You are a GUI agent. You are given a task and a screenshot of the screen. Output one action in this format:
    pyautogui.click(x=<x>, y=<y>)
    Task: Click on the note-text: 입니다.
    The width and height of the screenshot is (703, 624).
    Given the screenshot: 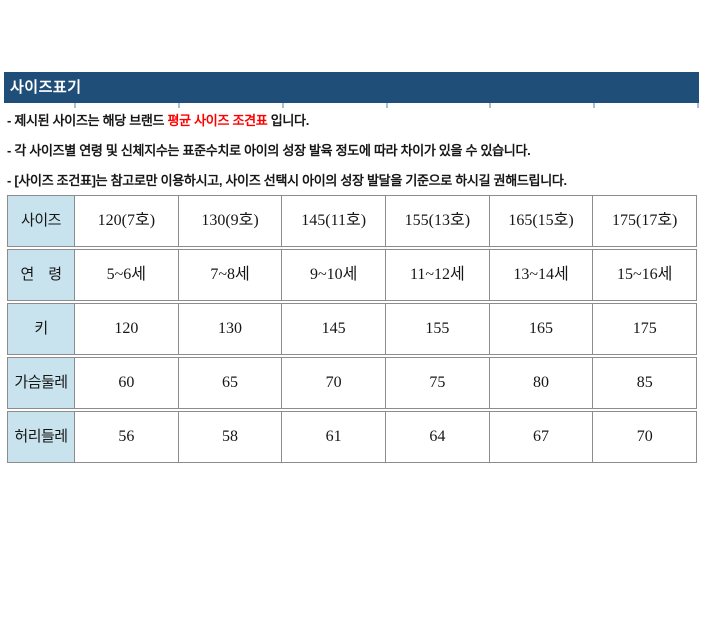 What is the action you would take?
    pyautogui.click(x=288, y=120)
    